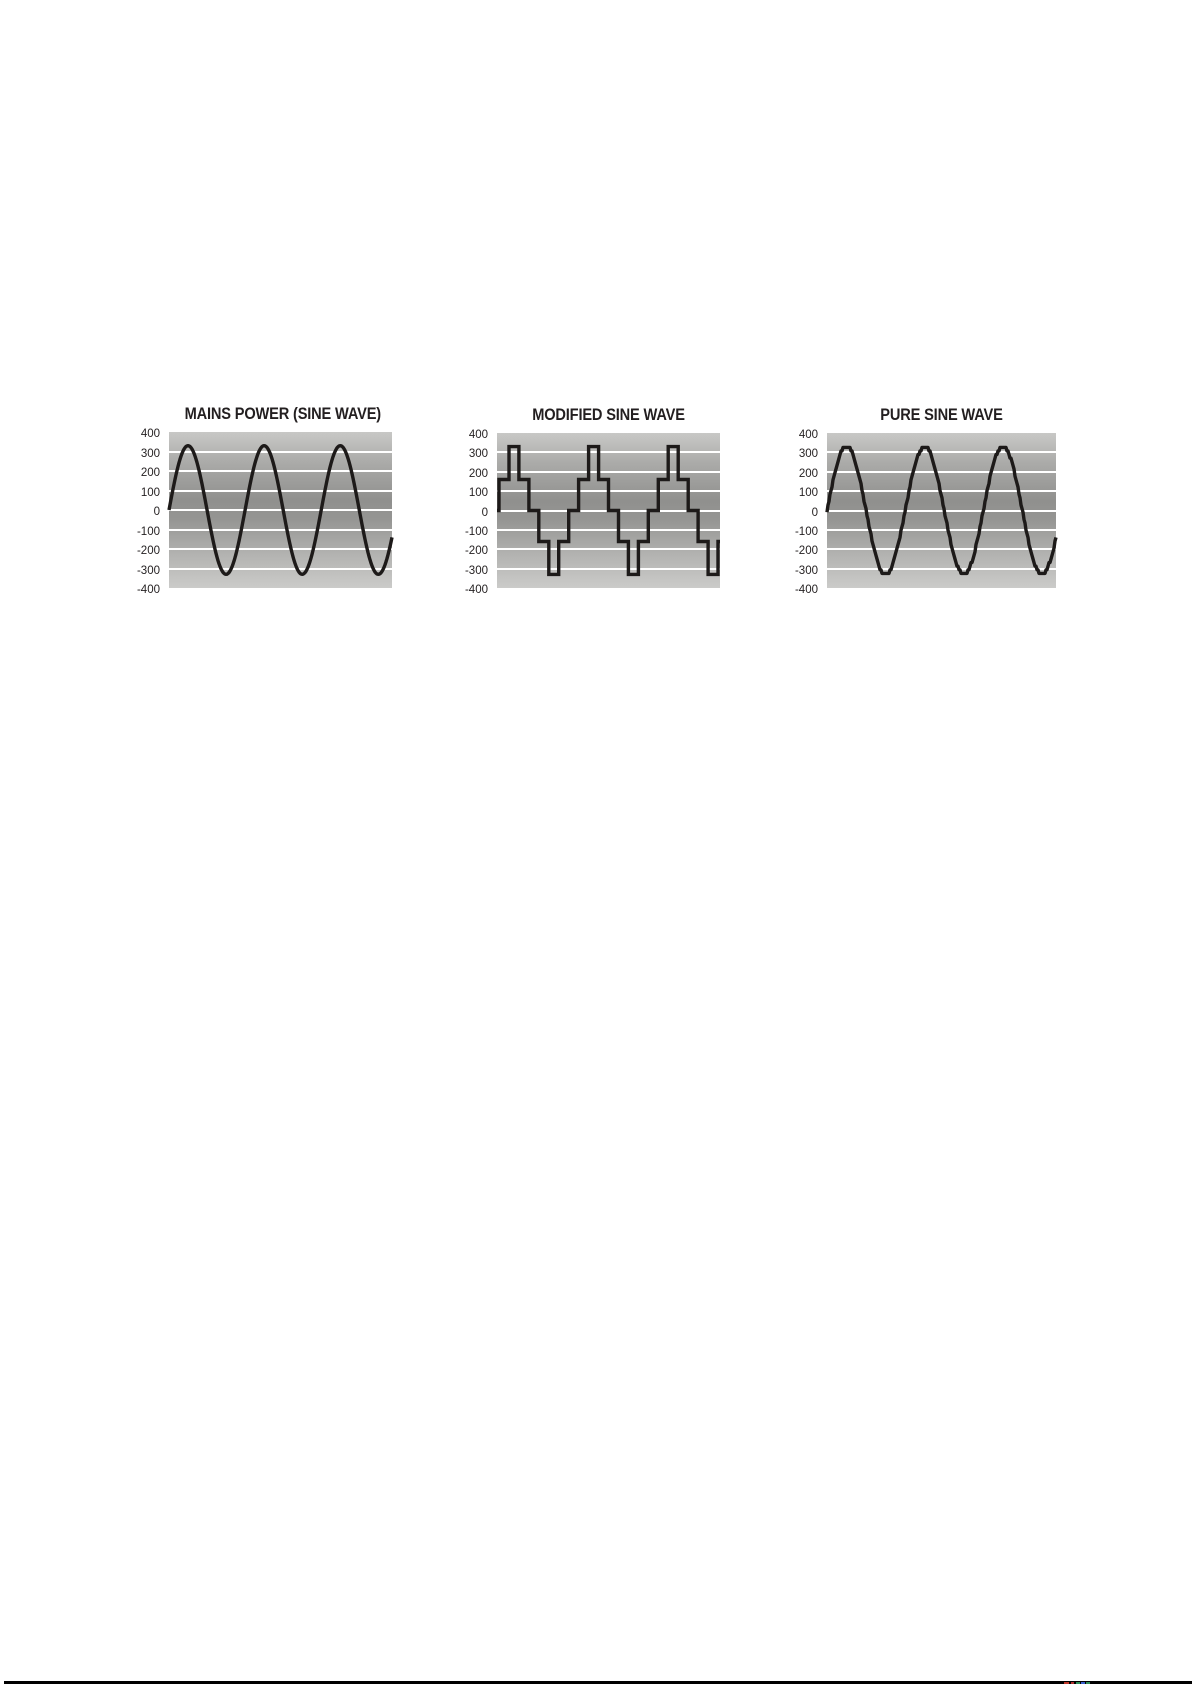 The image size is (1192, 1685). Describe the element at coordinates (283, 413) in the screenshot. I see `chart-title: MAINS POWER (SINE WAVE)` at that location.